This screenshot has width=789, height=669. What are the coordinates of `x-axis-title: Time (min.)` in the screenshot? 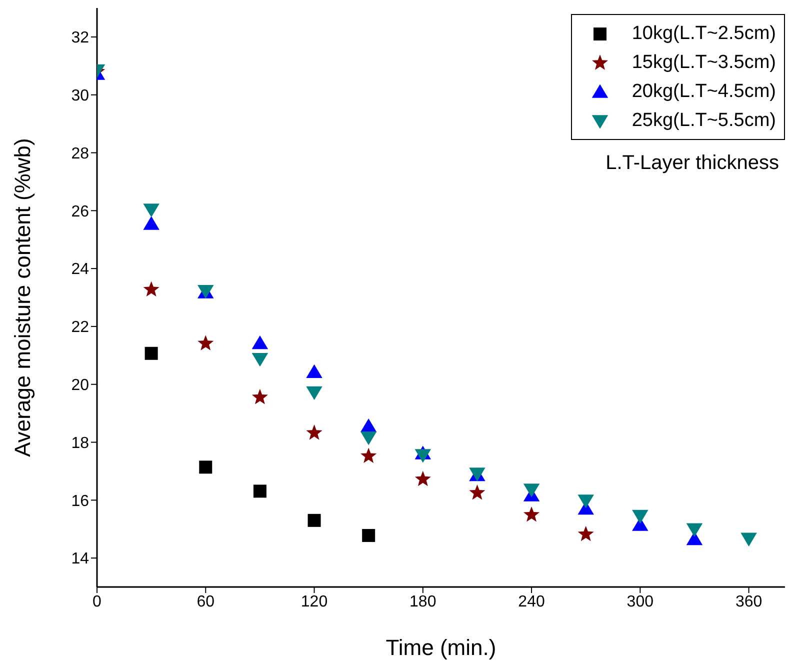 It's located at (441, 647).